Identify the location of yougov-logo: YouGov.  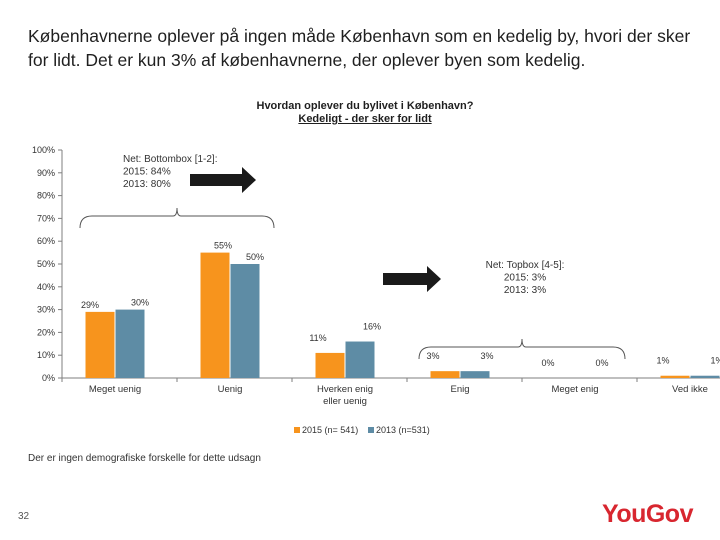
(647, 514).